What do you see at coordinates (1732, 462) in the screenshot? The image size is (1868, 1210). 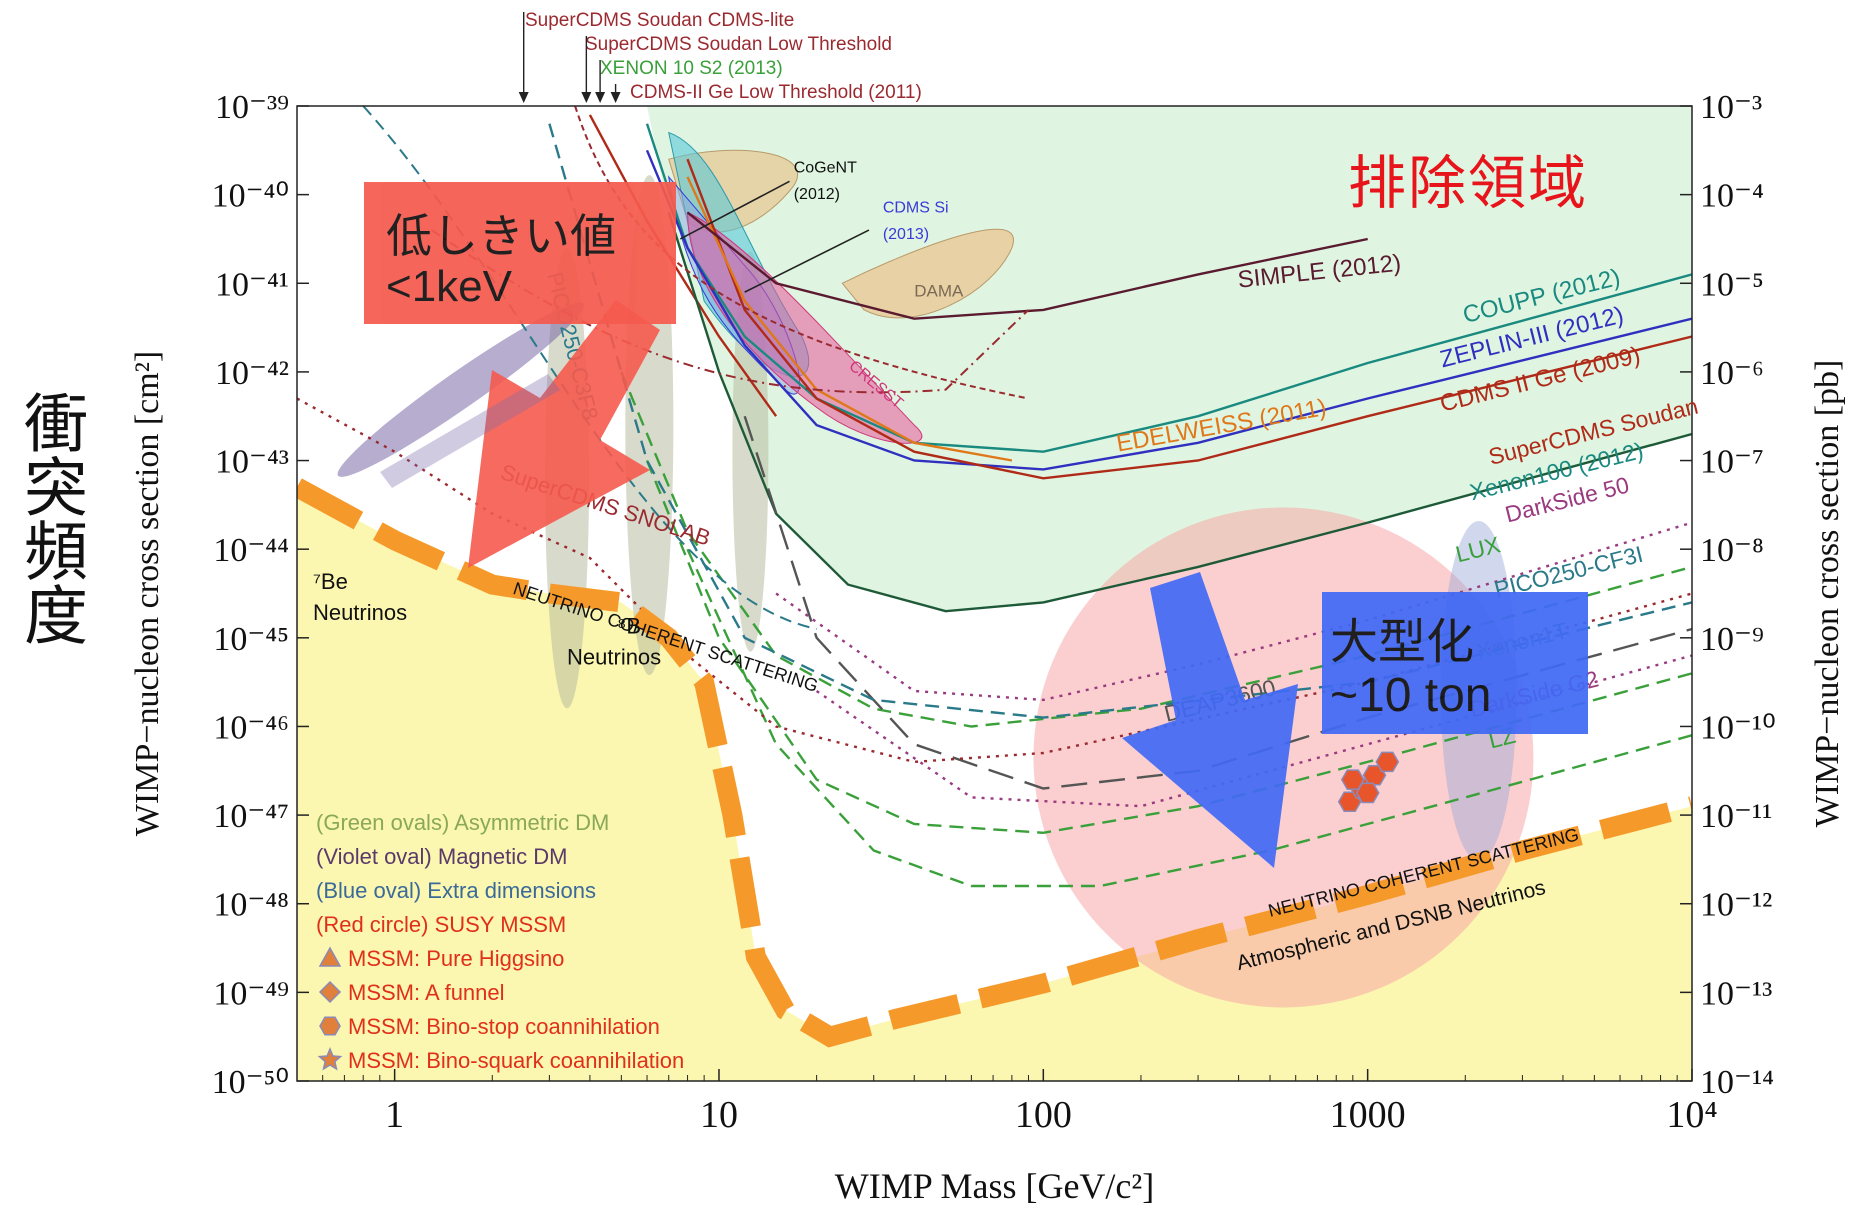 I see `y-tick-label-right: 10⁻⁷` at bounding box center [1732, 462].